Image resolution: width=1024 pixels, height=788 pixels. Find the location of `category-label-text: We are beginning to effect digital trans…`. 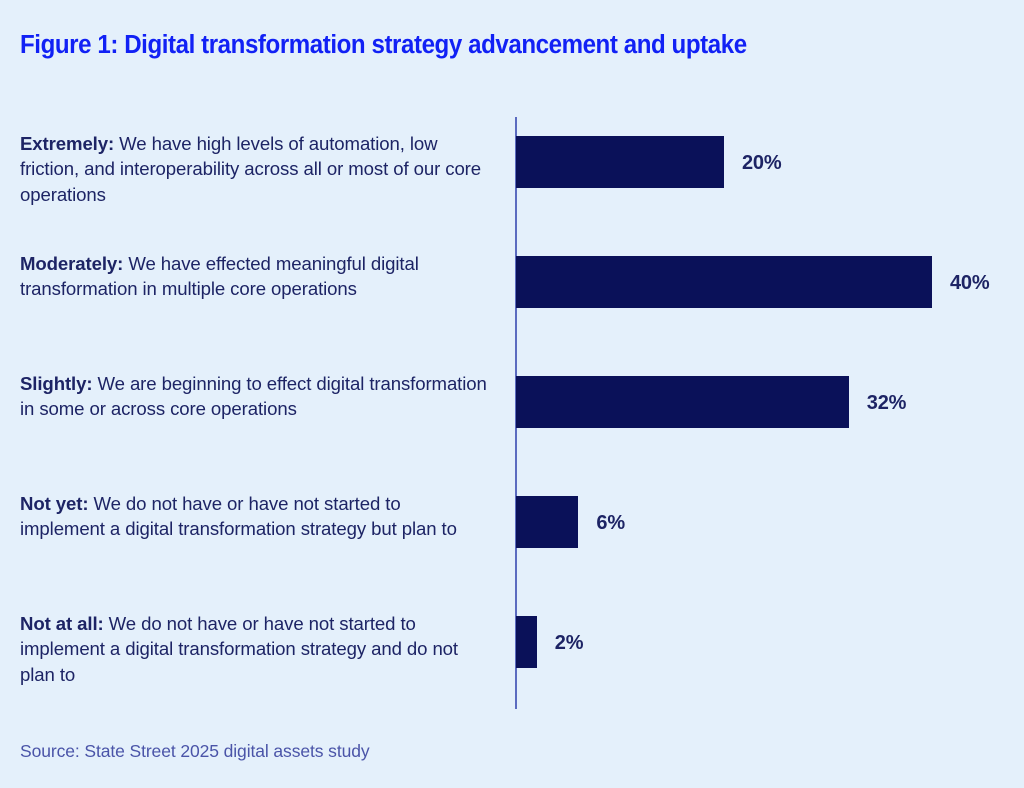

category-label-text: We are beginning to effect digital trans… is located at coordinates (253, 396).